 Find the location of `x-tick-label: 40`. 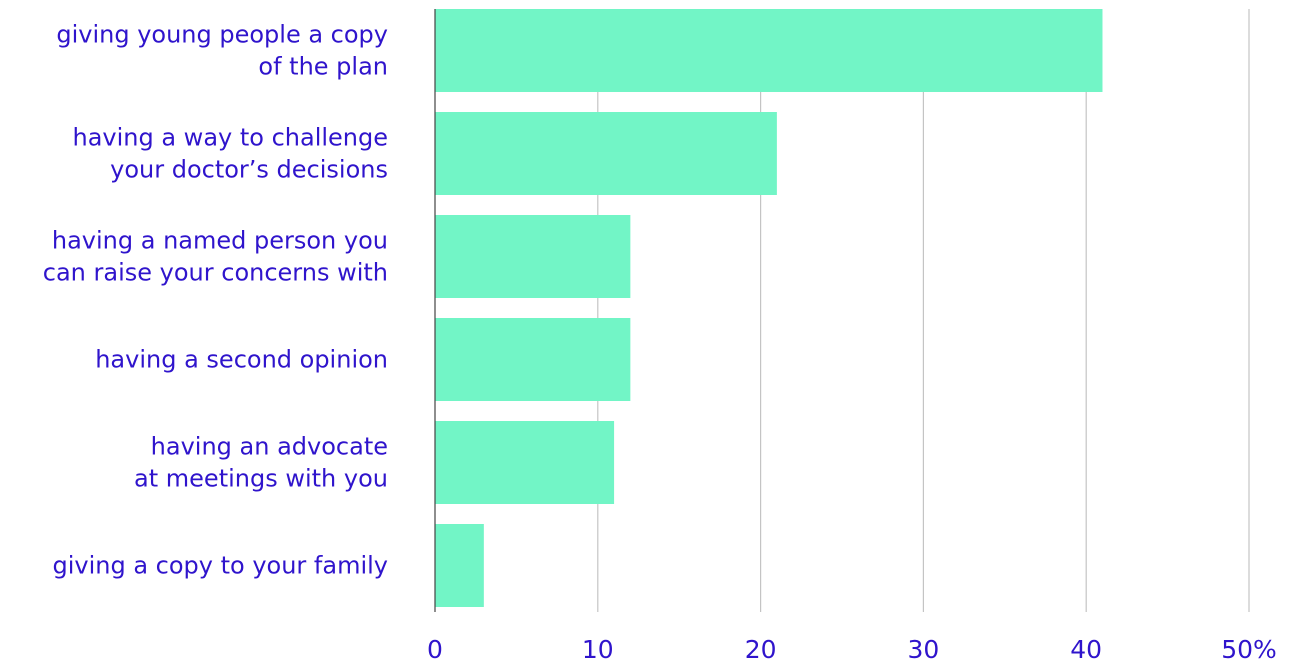

x-tick-label: 40 is located at coordinates (1086, 649).